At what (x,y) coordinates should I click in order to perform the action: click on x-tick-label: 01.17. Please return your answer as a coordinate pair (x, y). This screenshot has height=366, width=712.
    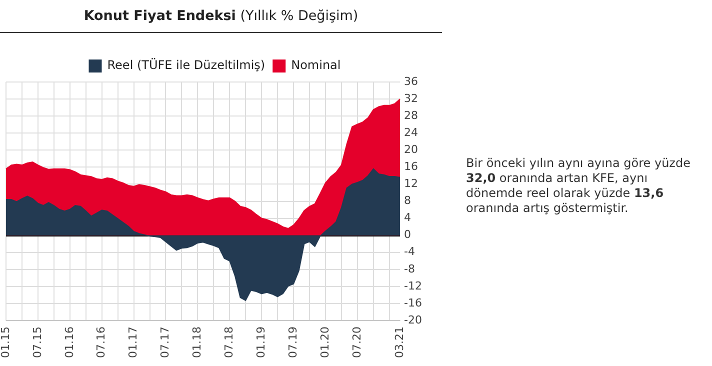
    Looking at the image, I should click on (133, 342).